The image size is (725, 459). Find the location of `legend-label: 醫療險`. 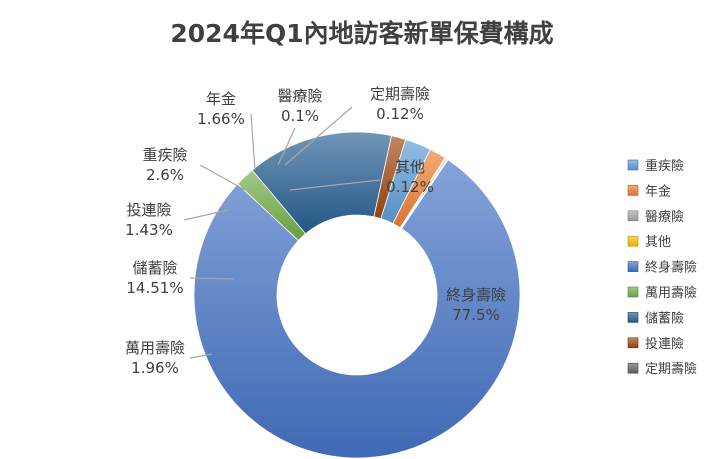

legend-label: 醫療險 is located at coordinates (664, 217).